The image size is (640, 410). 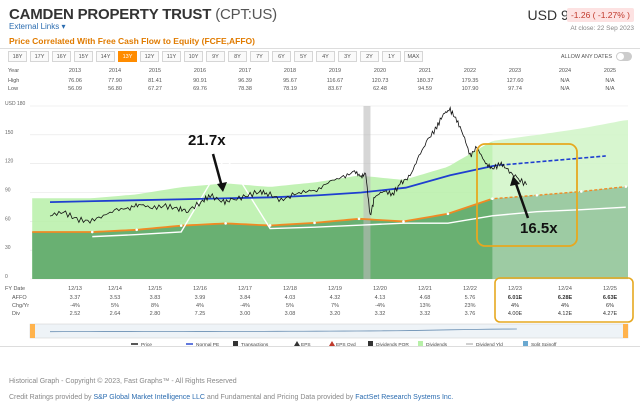 What do you see at coordinates (32, 331) in the screenshot?
I see `navigator-handle-left` at bounding box center [32, 331].